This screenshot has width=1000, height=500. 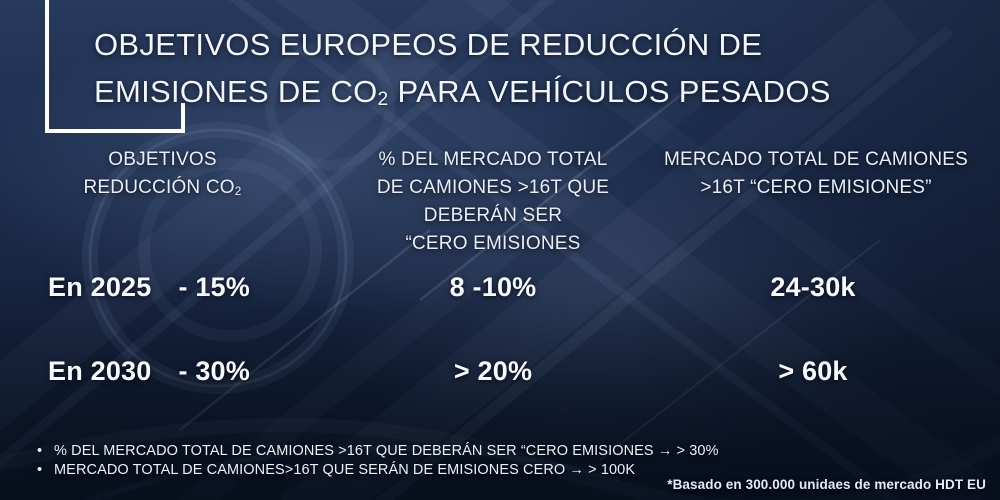 What do you see at coordinates (493, 371) in the screenshot?
I see `cell-2030-market-share: > 20%` at bounding box center [493, 371].